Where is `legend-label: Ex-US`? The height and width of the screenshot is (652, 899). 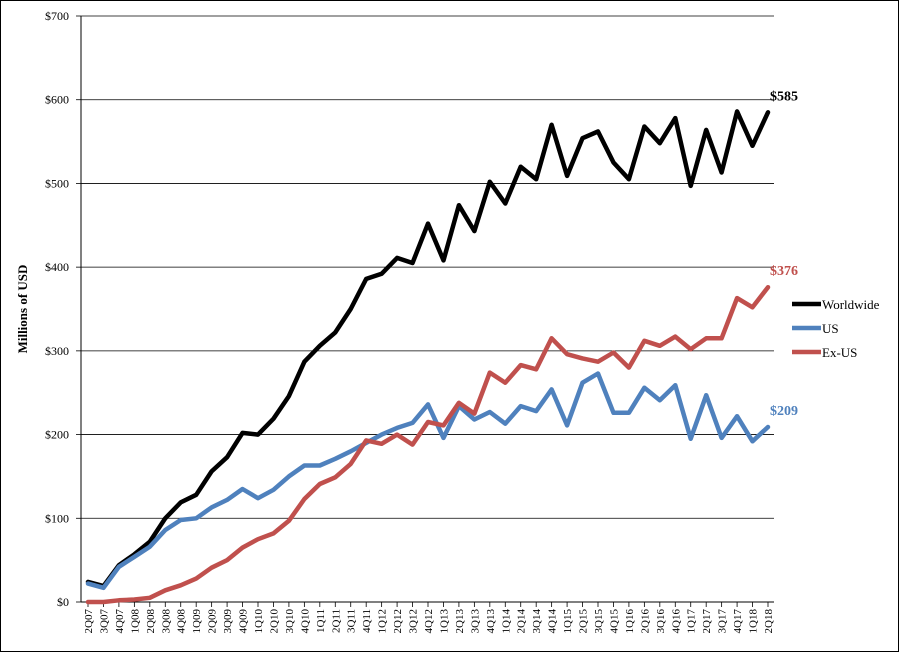
legend-label: Ex-US is located at coordinates (839, 352).